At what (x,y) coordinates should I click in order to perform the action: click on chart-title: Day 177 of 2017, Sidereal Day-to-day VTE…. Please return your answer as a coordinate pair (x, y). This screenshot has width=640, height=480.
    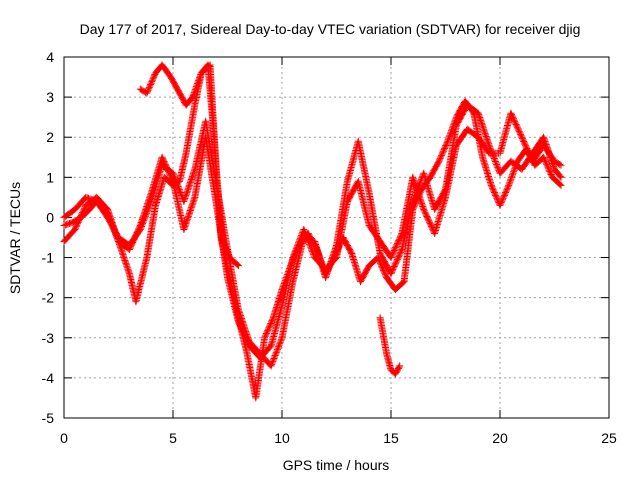
    Looking at the image, I should click on (330, 29).